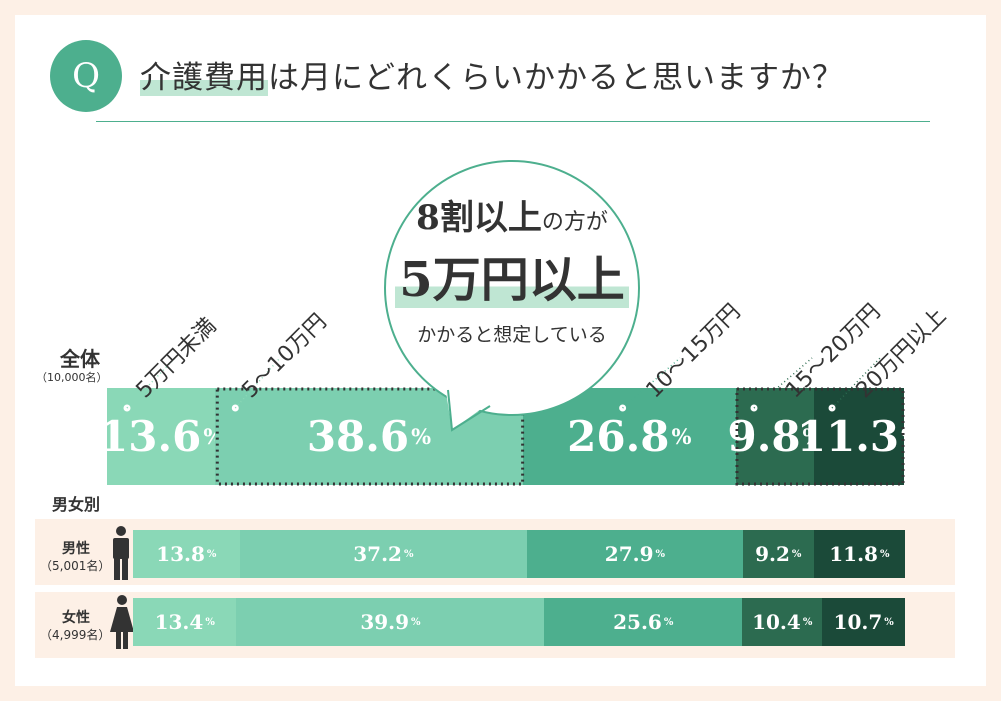  I want to click on male-value-1: 13.8, so click(180, 554).